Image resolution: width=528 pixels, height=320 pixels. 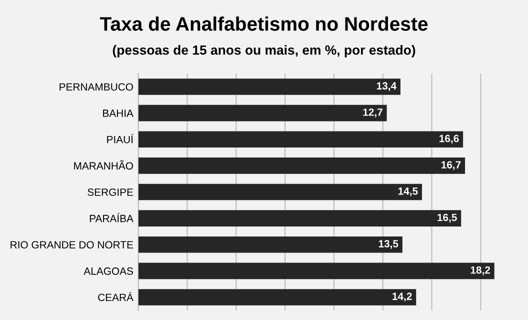 I want to click on y-tick-label: PIAUÍ, so click(x=120, y=139).